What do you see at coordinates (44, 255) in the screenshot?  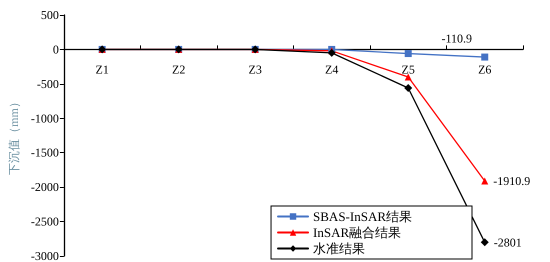 I see `y-tick-label: -3000` at bounding box center [44, 255].